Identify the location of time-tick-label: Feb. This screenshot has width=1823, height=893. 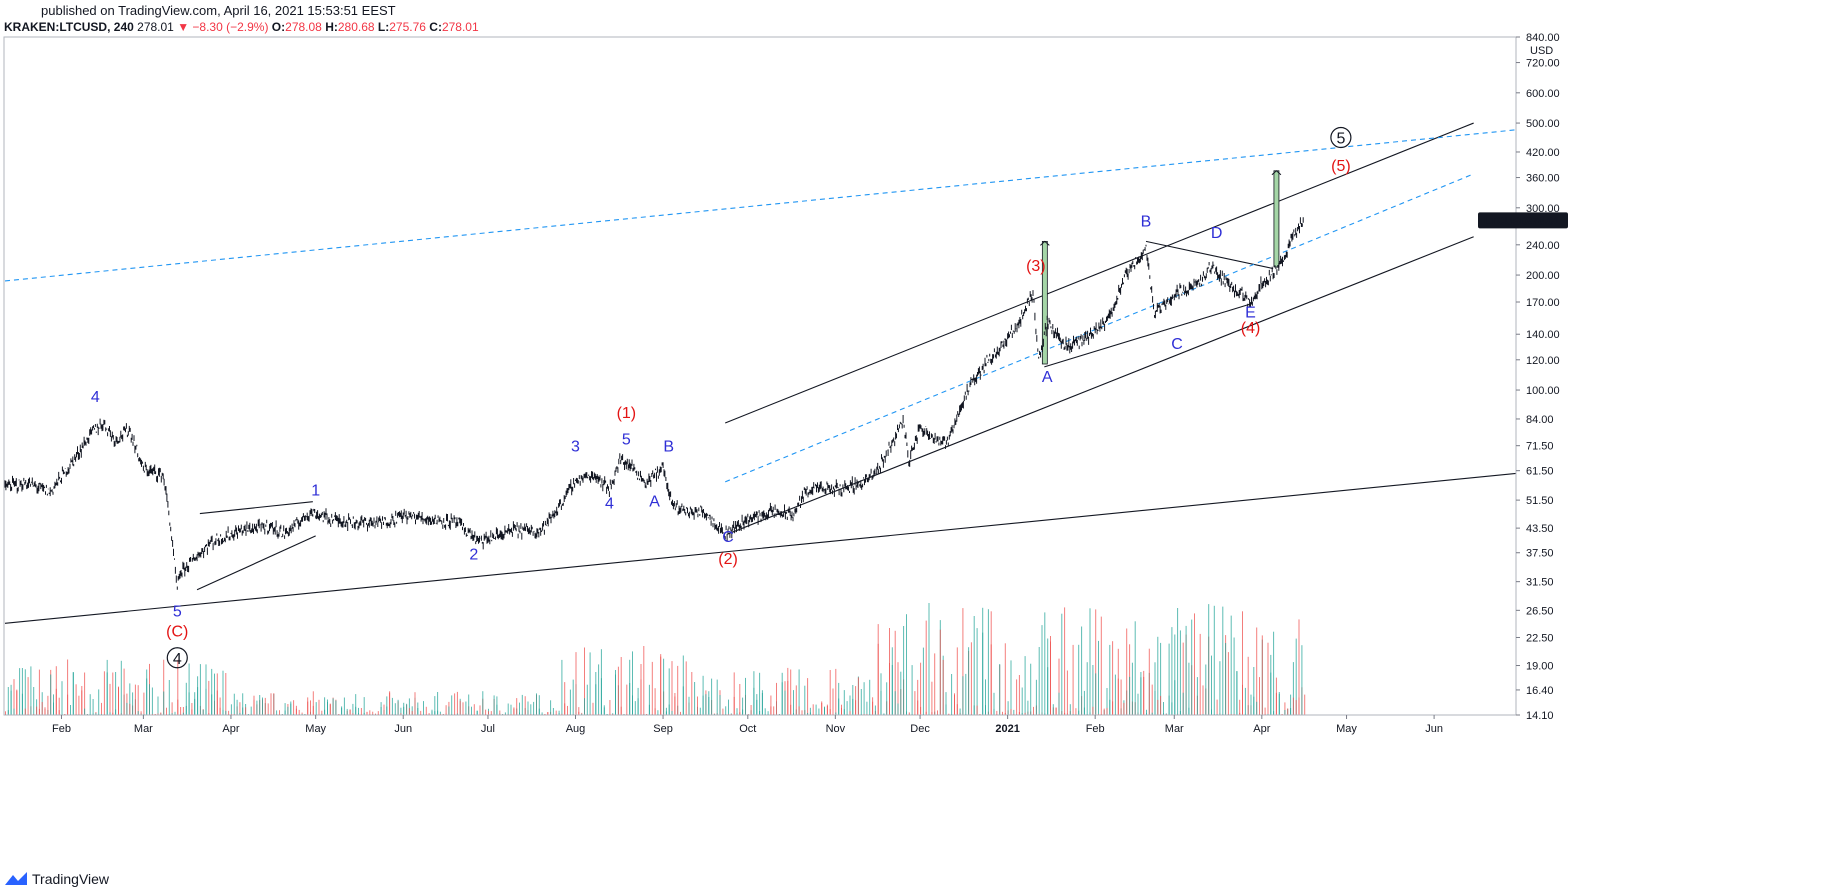
(61, 729).